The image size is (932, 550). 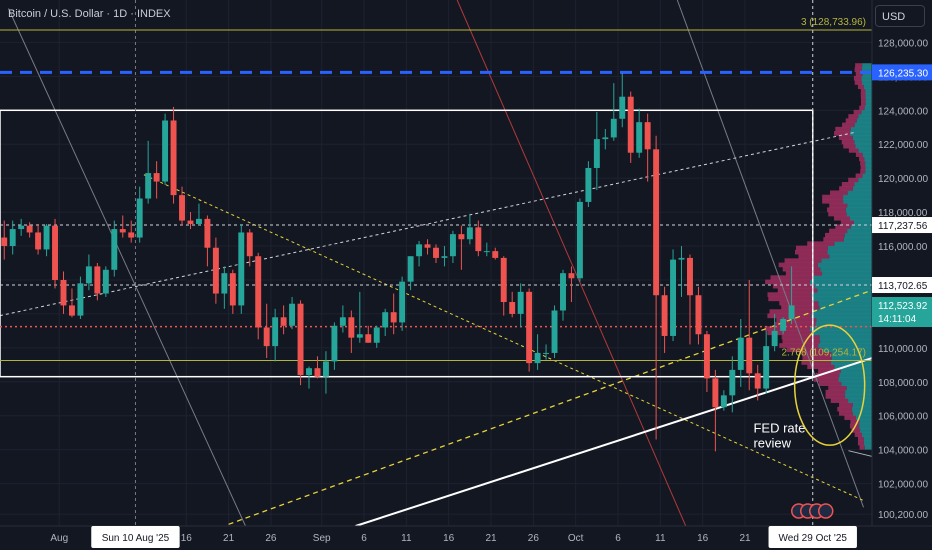 I want to click on time-tick-label: 26, so click(x=271, y=538).